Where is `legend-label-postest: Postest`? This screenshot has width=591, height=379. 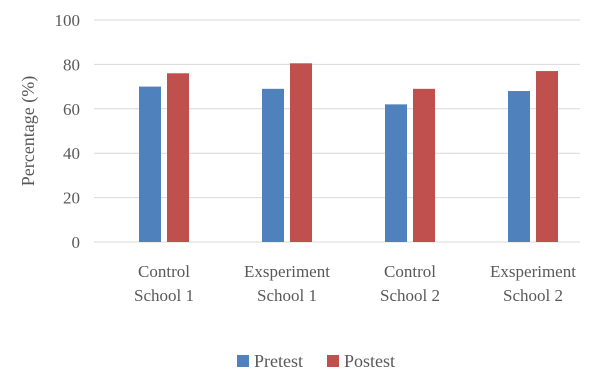 legend-label-postest: Postest is located at coordinates (369, 361).